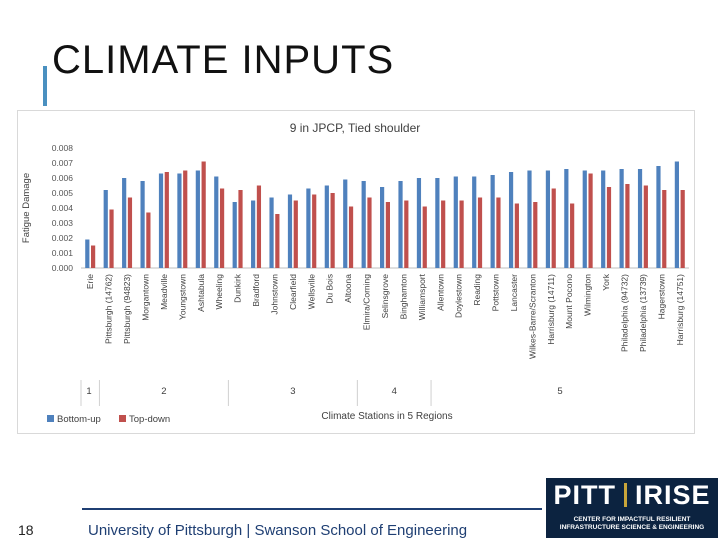  Describe the element at coordinates (312, 509) in the screenshot. I see `footer-divider` at that location.